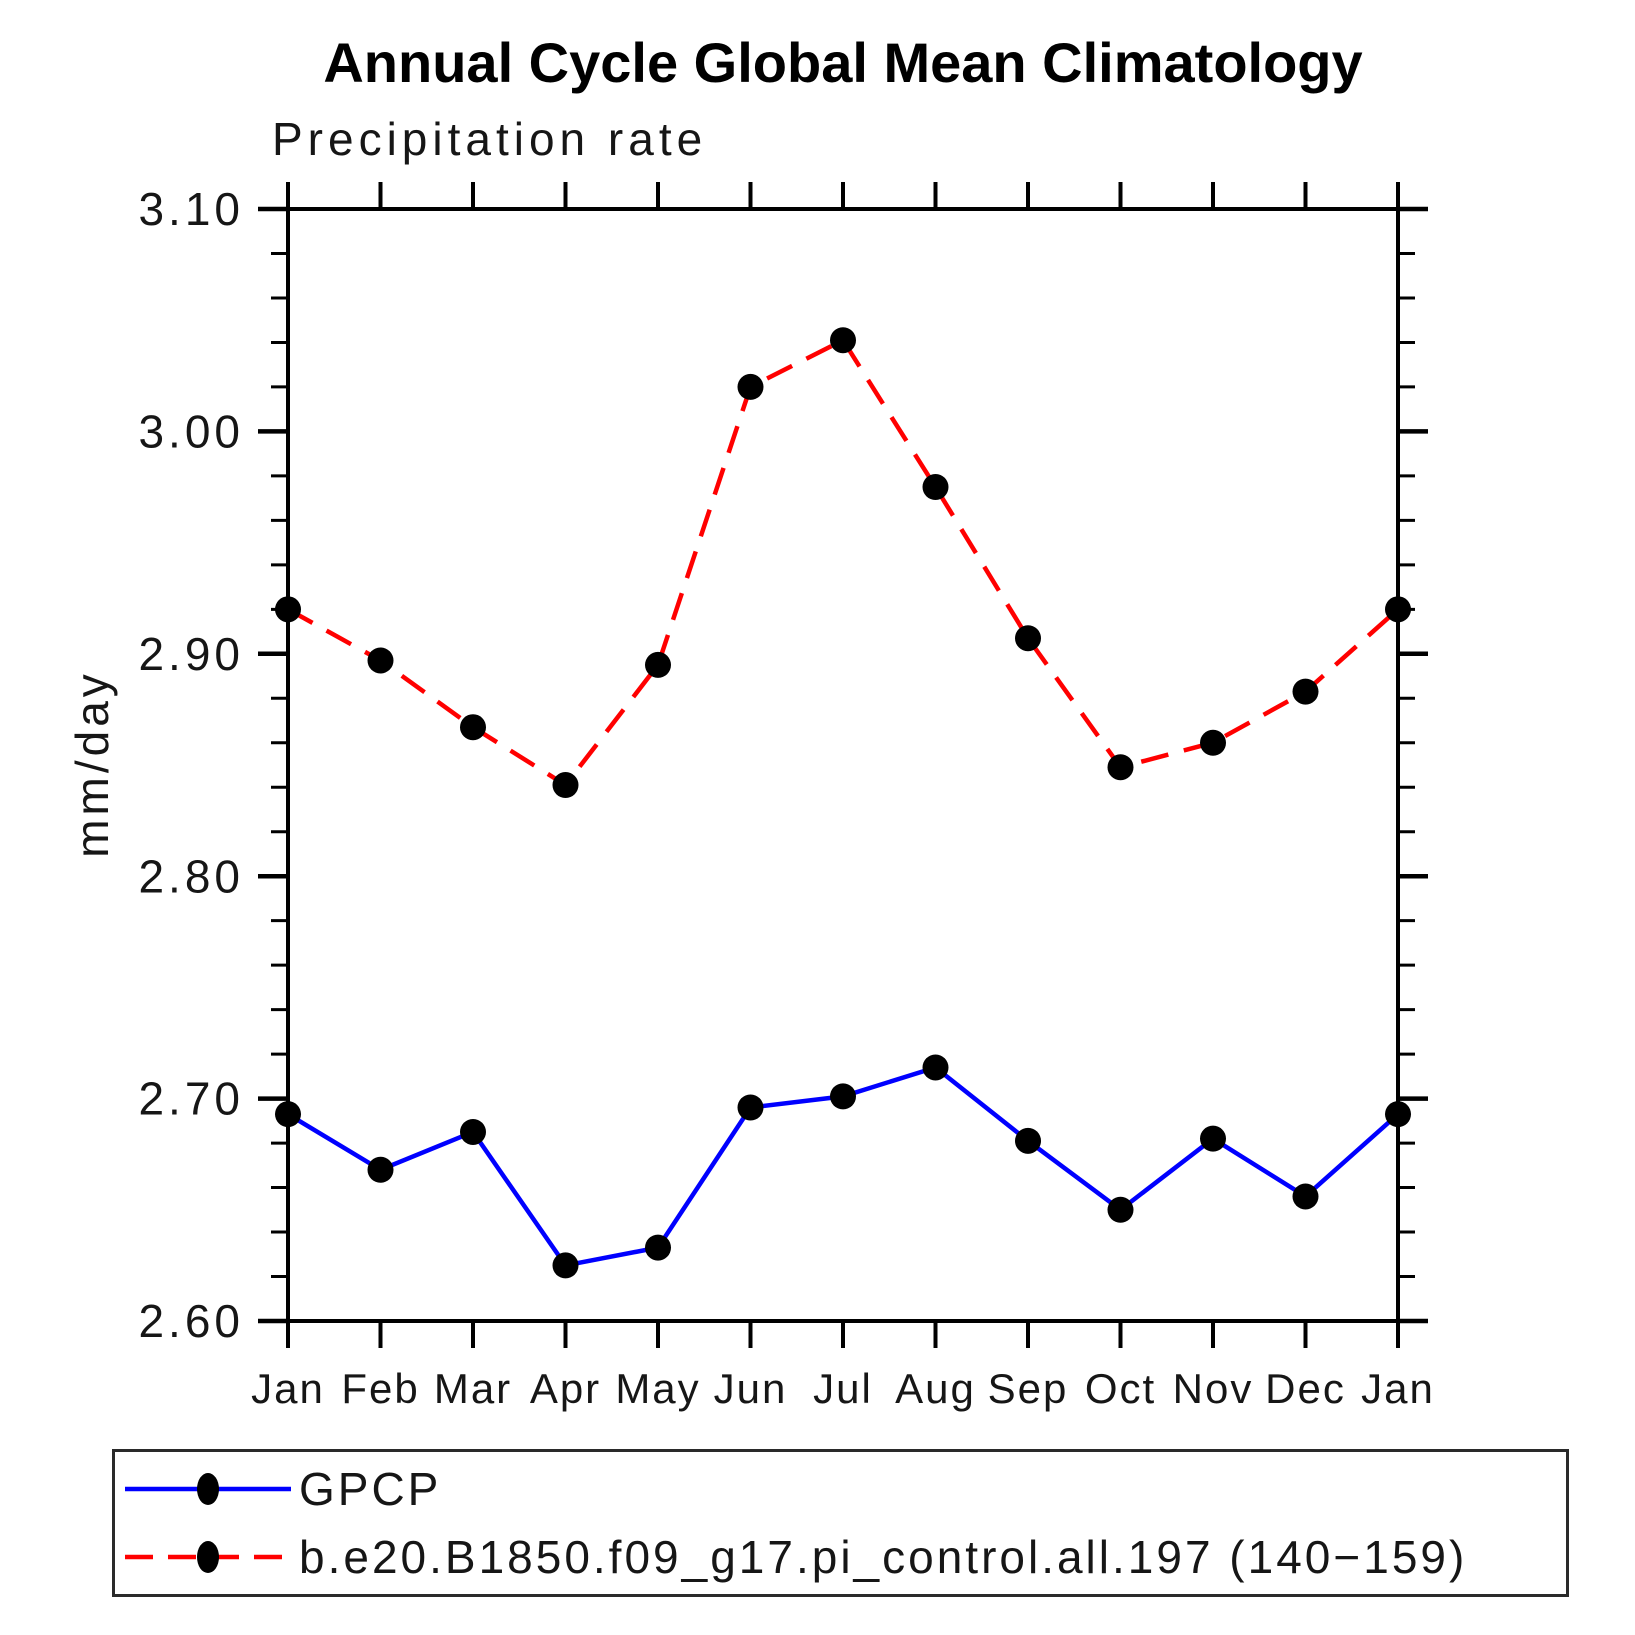 This screenshot has width=1635, height=1635. I want to click on x-tick-label: Aug, so click(935, 1388).